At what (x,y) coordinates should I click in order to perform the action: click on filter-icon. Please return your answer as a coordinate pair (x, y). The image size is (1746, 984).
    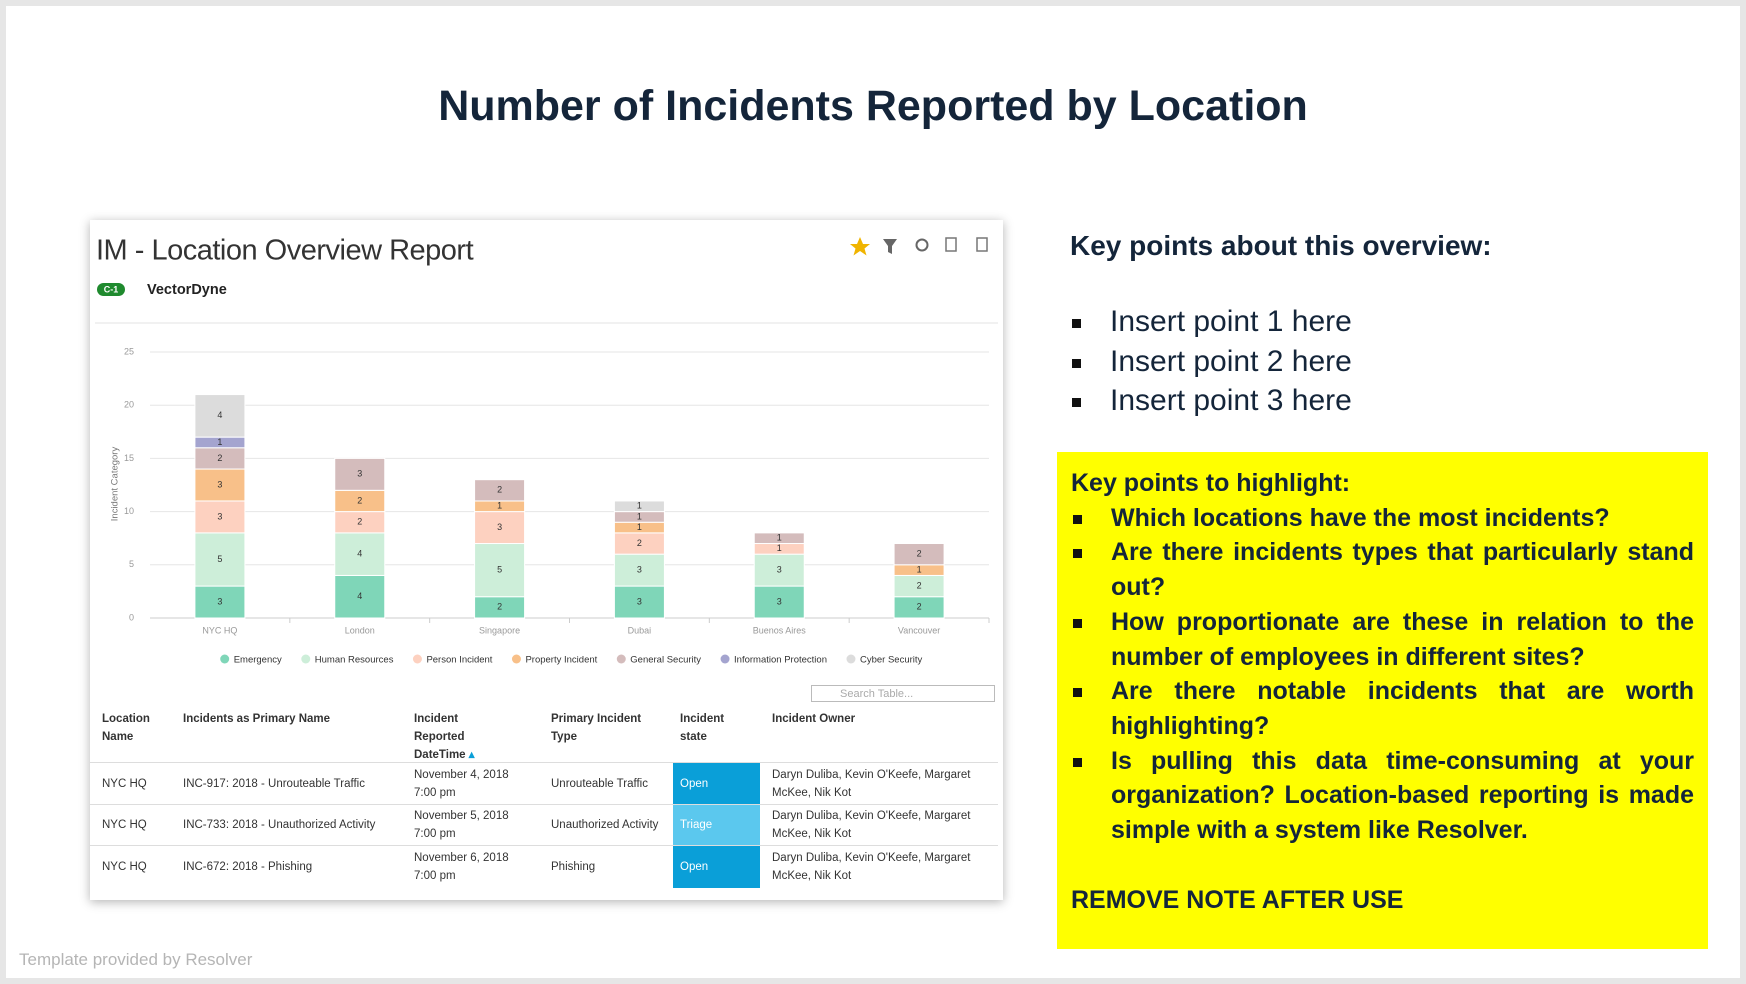
    Looking at the image, I should click on (890, 246).